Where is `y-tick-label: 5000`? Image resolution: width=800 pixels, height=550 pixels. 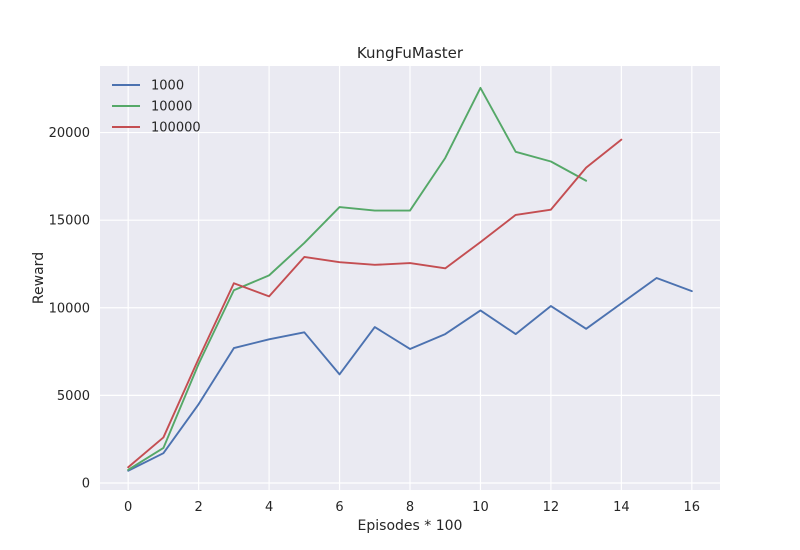 y-tick-label: 5000 is located at coordinates (73, 396).